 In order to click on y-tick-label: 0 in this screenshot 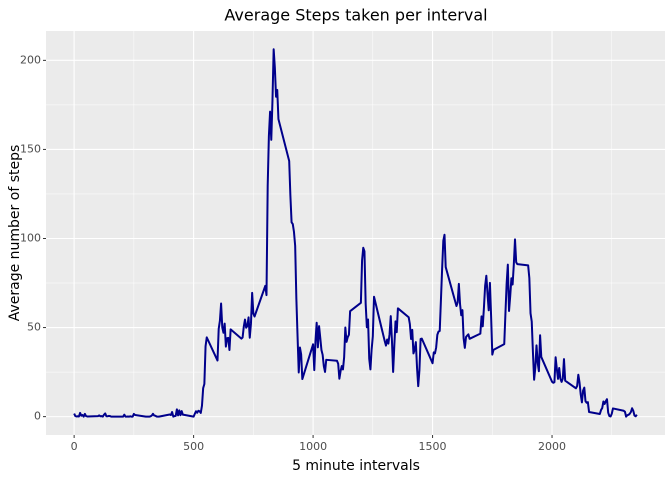, I will do `click(37, 416)`.